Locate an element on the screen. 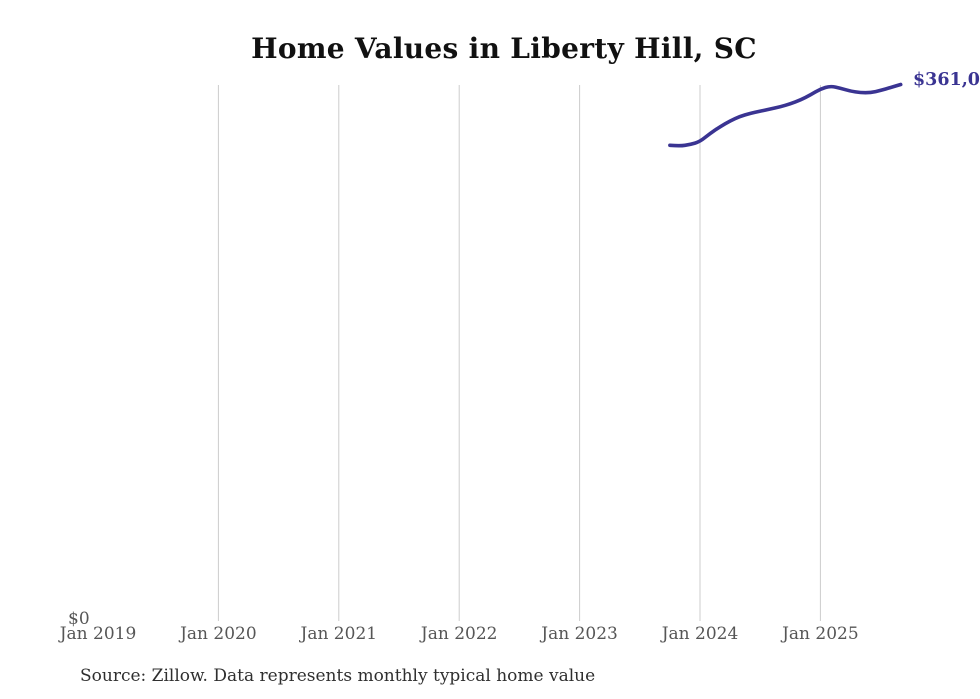 Image resolution: width=980 pixels, height=699 pixels. latest-value-label: $361,011 is located at coordinates (946, 80).